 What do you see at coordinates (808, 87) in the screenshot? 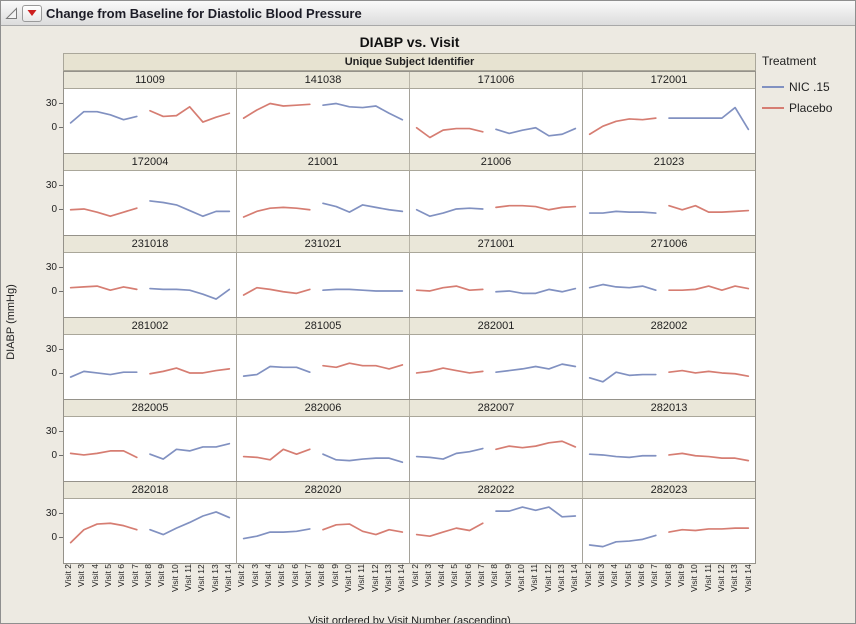
I see `legend-item: NIC .15` at bounding box center [808, 87].